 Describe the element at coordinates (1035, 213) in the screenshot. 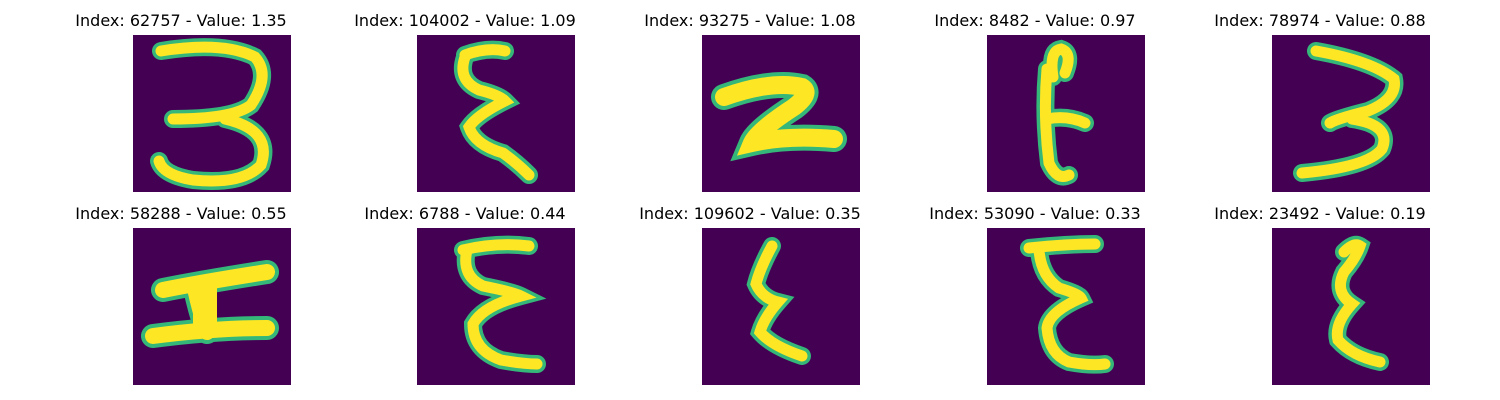

I see `panel-title: Index: 53090 - Value: 0.33` at that location.